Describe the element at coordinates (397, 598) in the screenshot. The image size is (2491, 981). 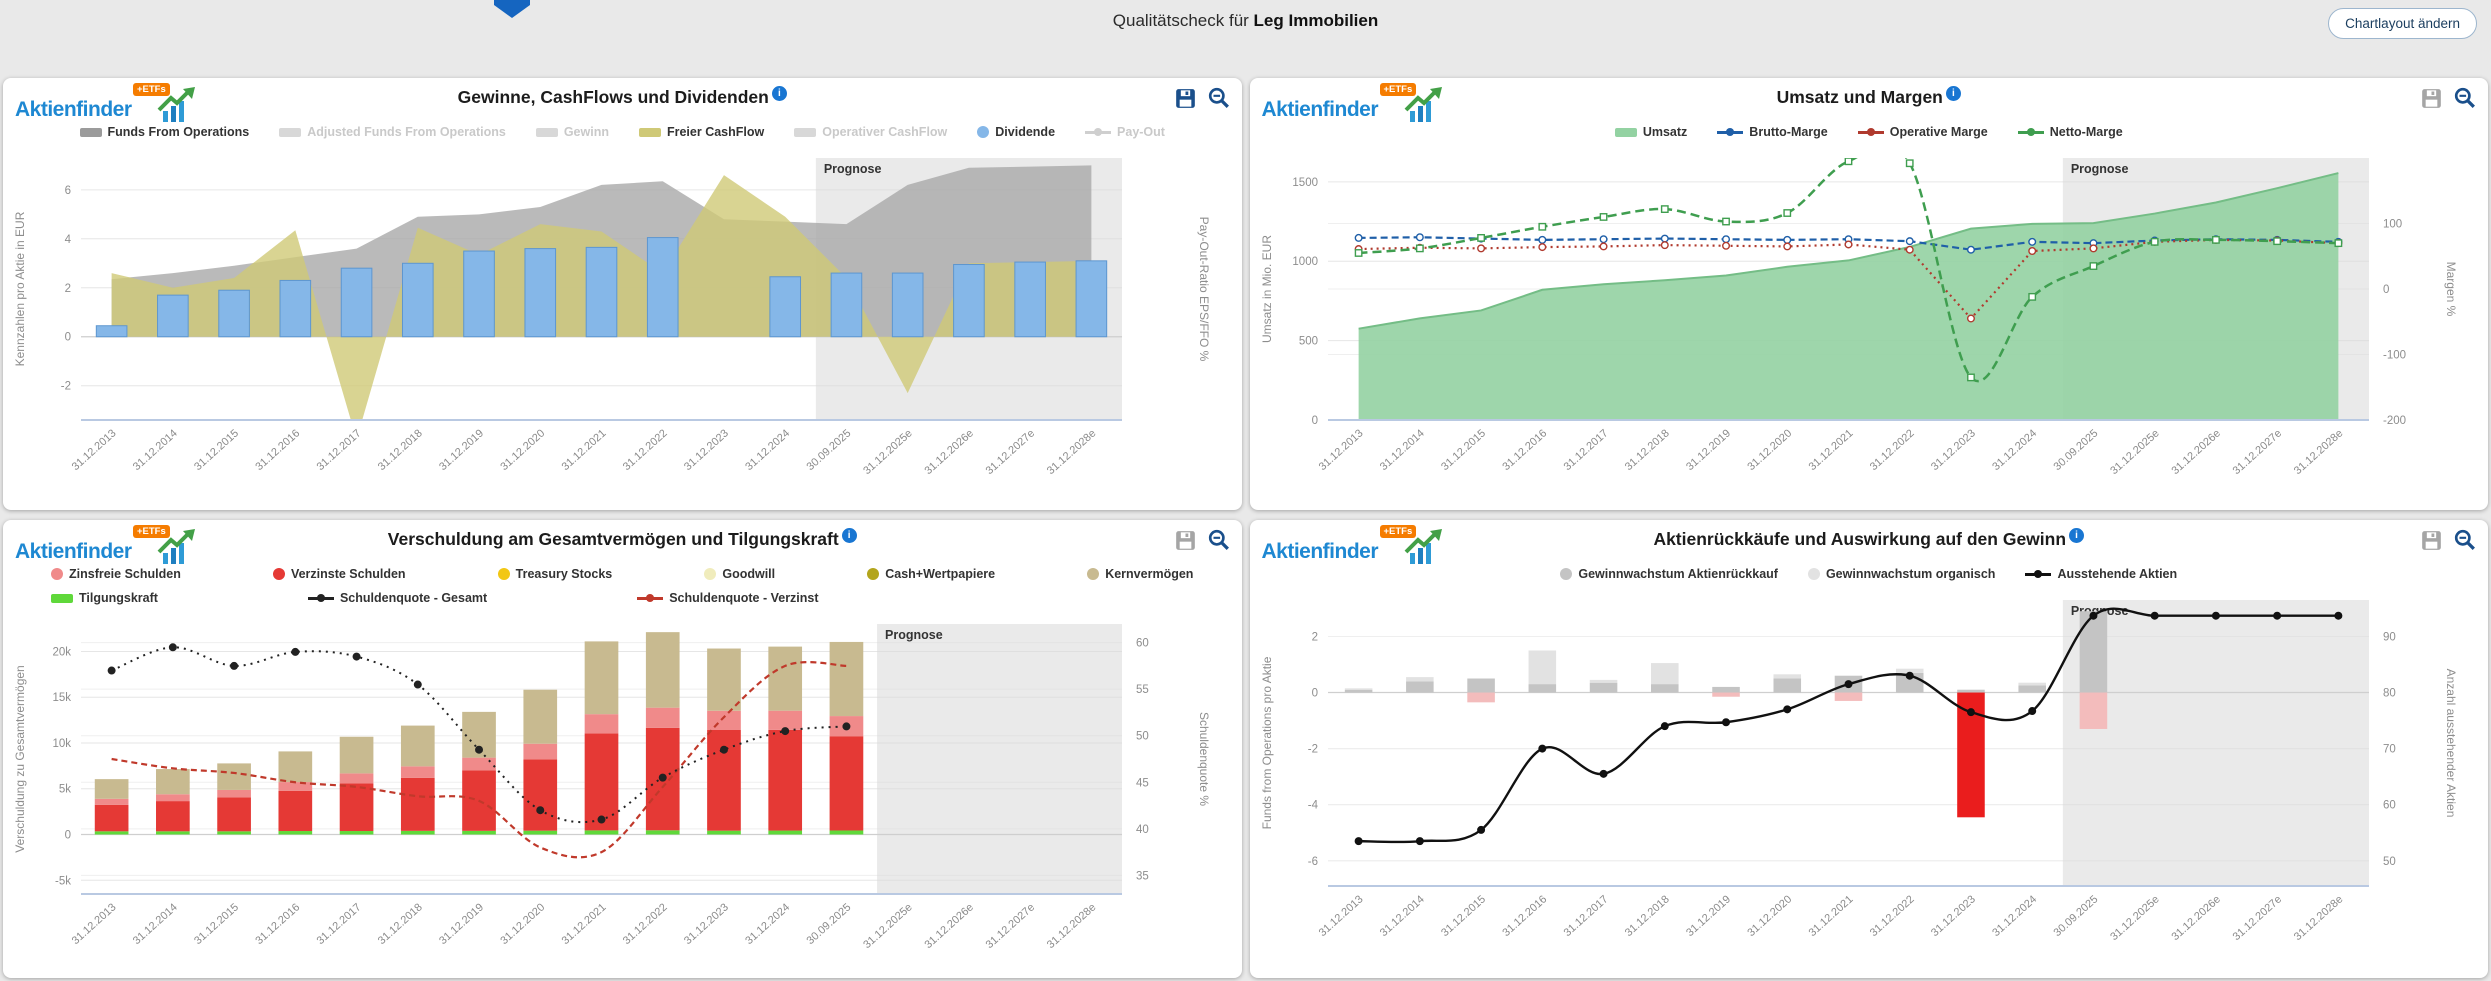
I see `legend-item: Schuldenquote - Gesamt` at that location.